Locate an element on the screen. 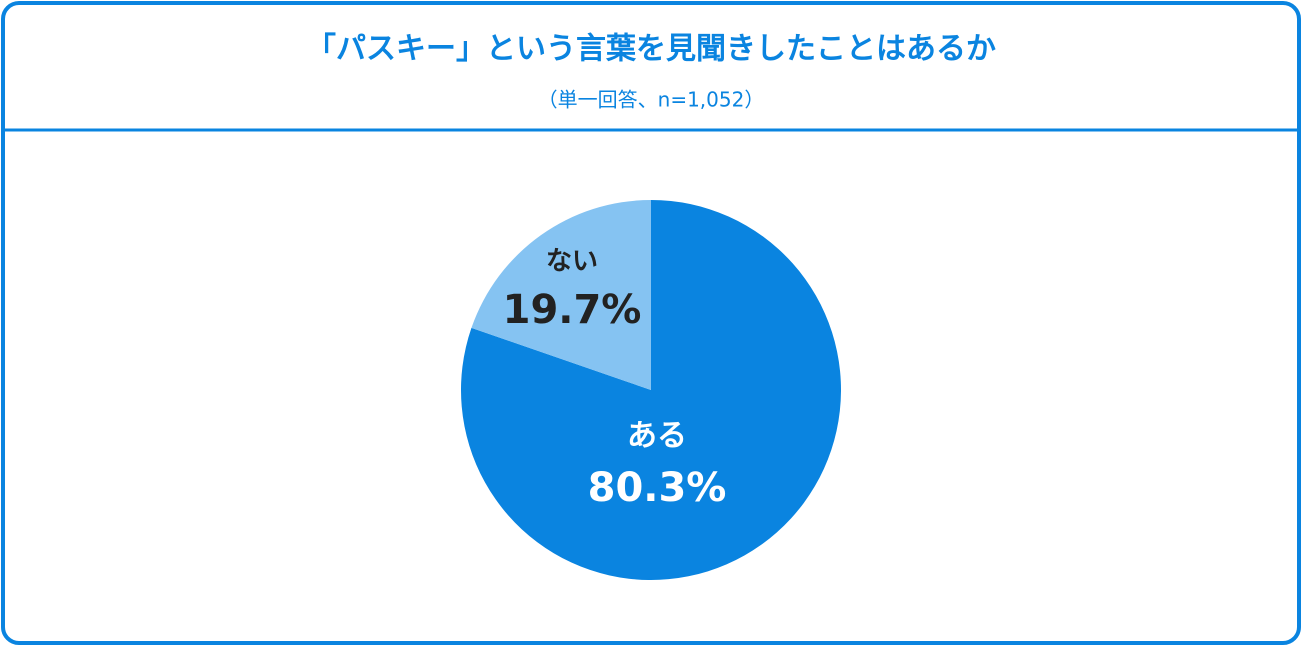  pie-slice is located at coordinates (561, 295).